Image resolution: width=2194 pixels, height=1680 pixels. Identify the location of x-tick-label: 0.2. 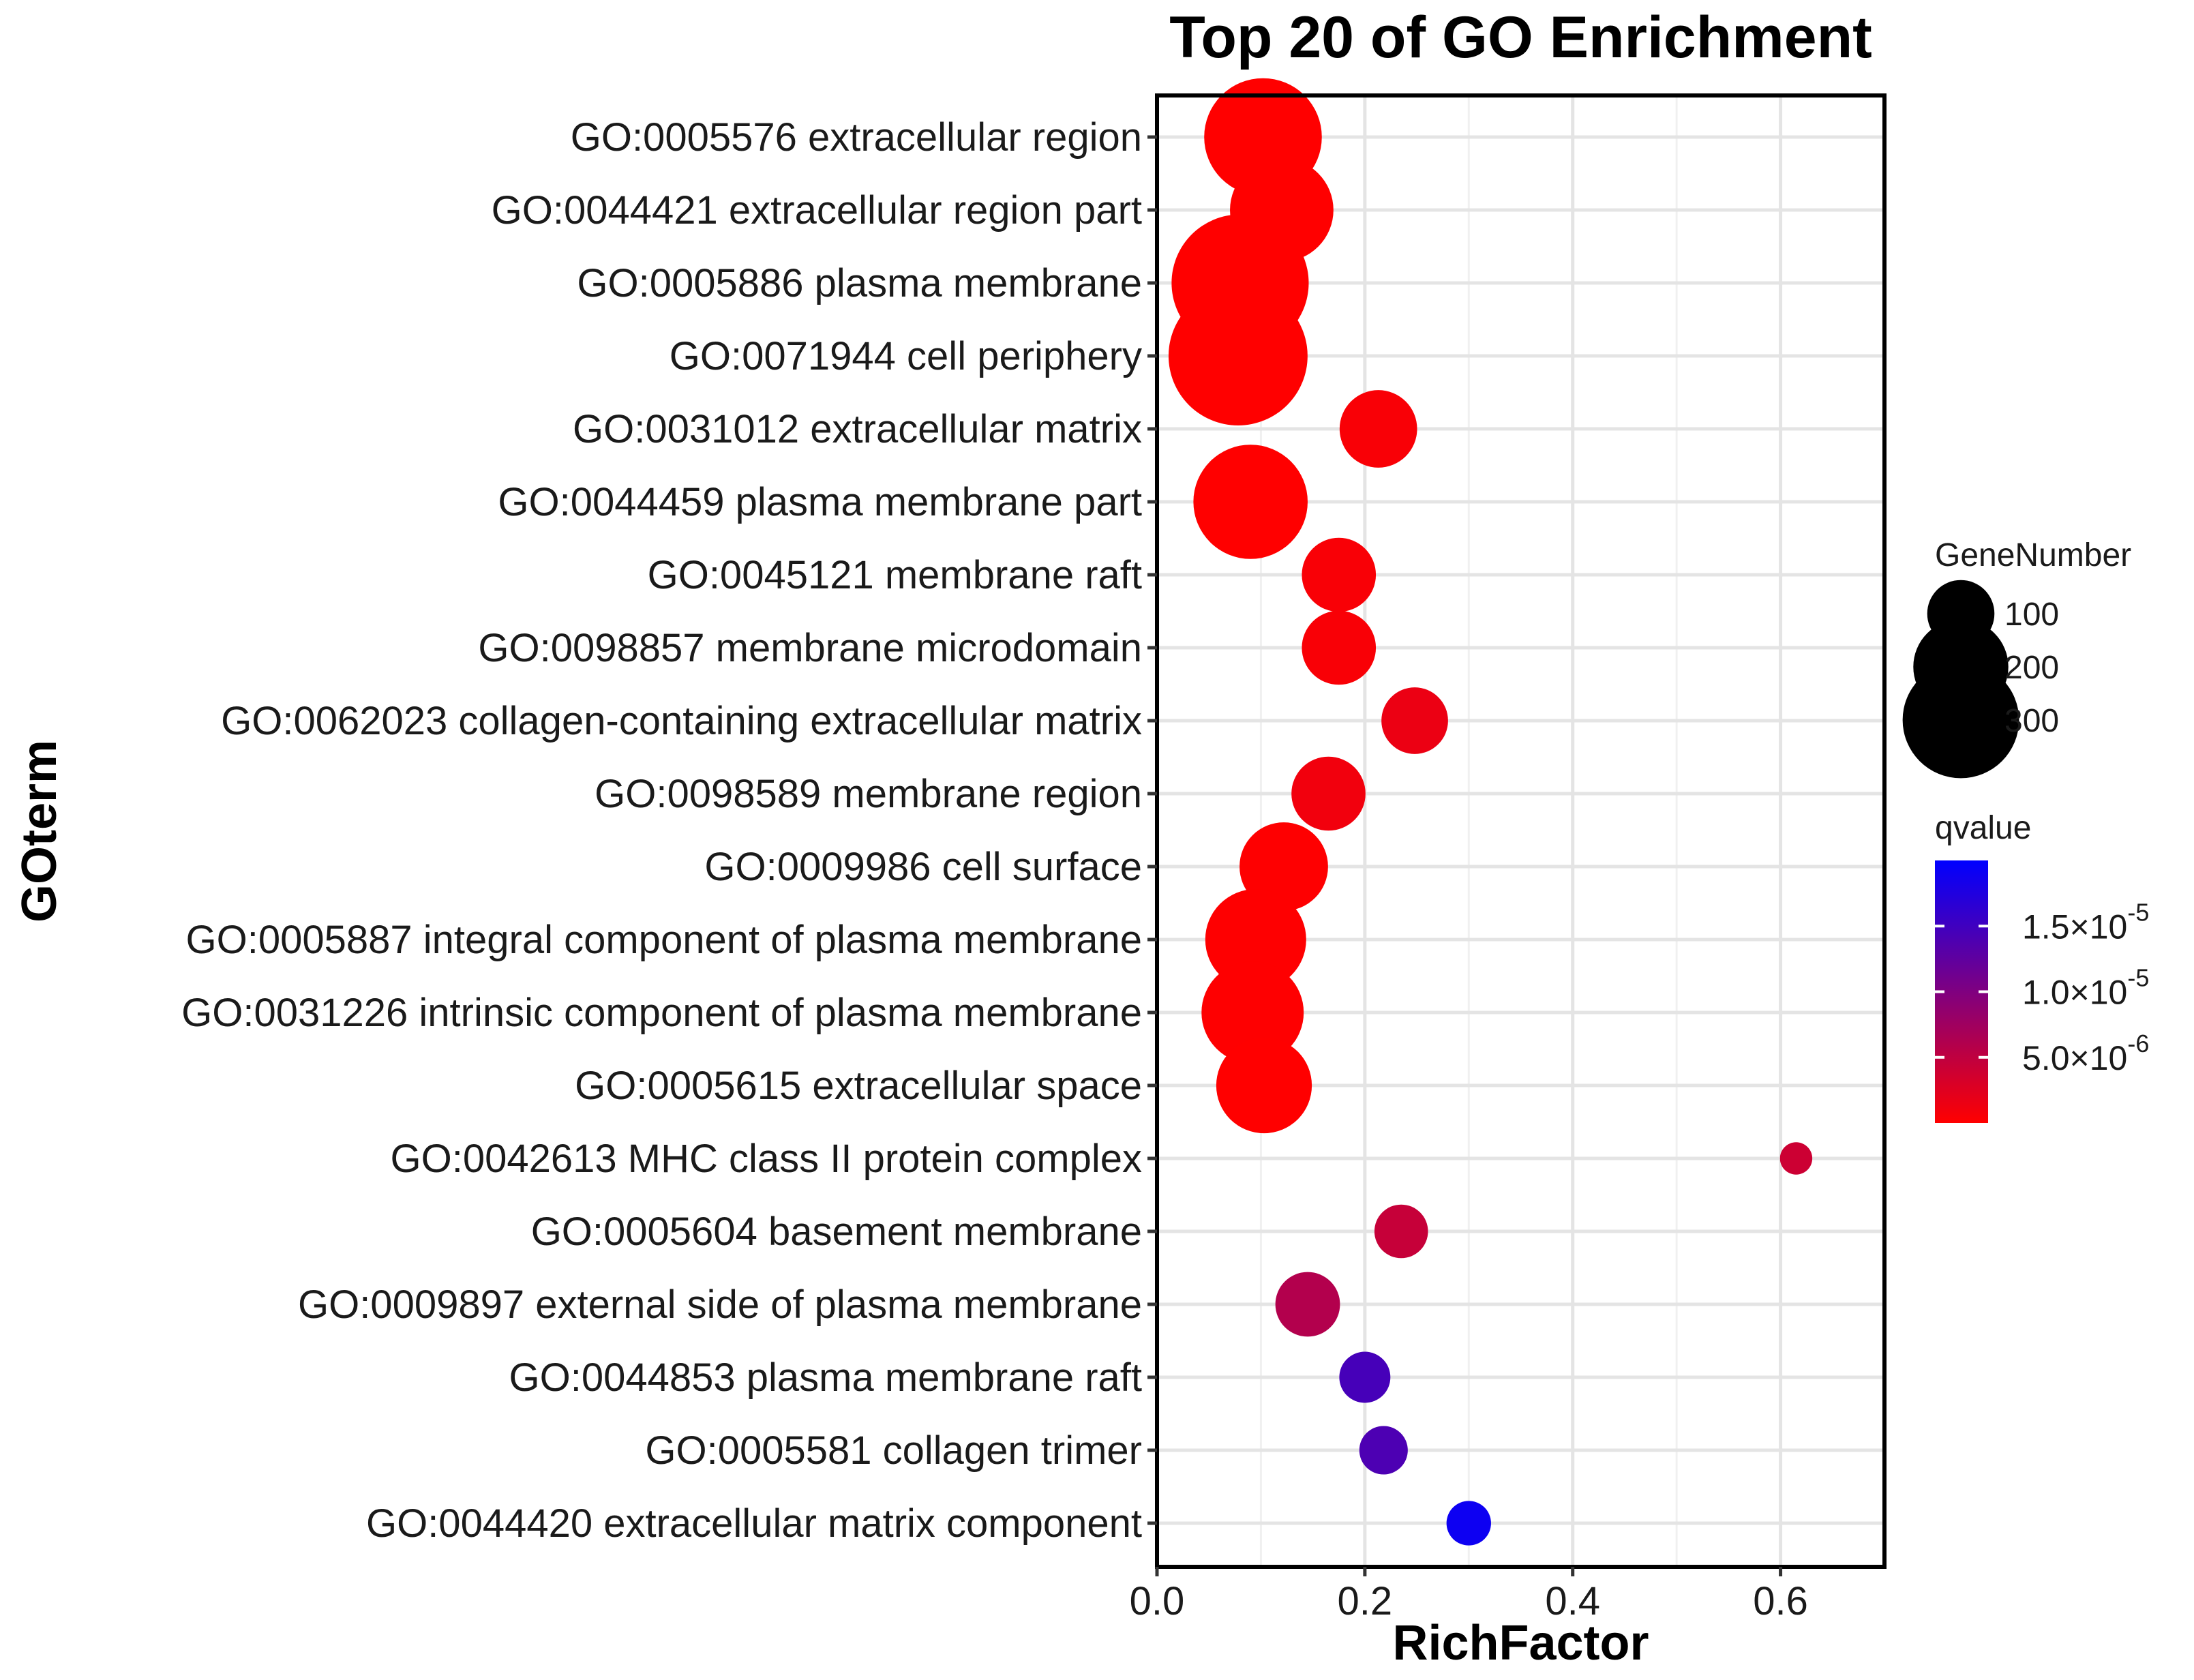
(1365, 1601).